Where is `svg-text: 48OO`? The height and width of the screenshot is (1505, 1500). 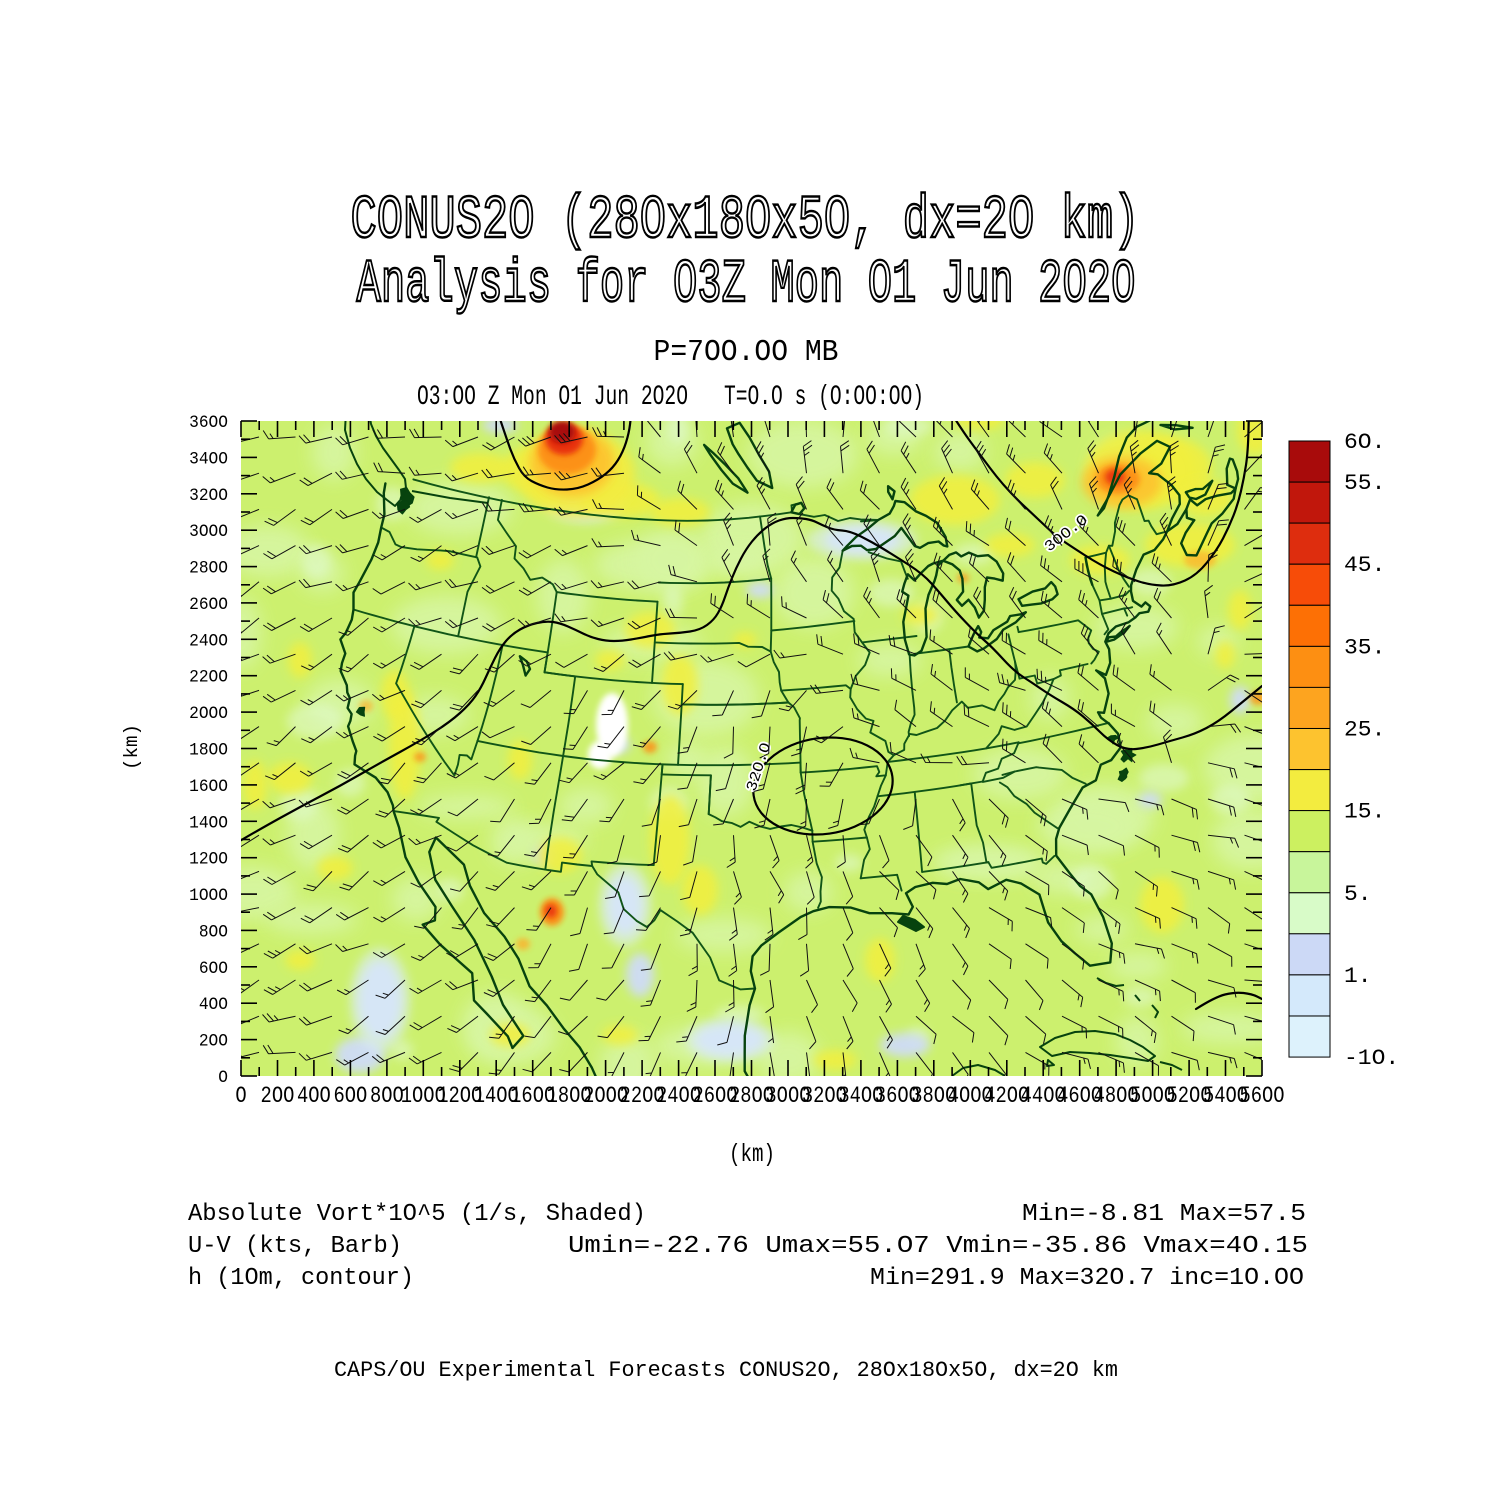 svg-text: 48OO is located at coordinates (1116, 1096).